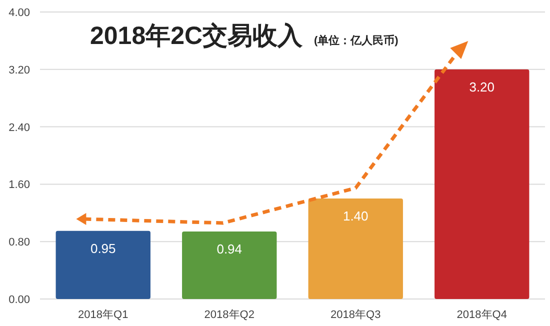  What do you see at coordinates (482, 86) in the screenshot?
I see `data-label: 3.20` at bounding box center [482, 86].